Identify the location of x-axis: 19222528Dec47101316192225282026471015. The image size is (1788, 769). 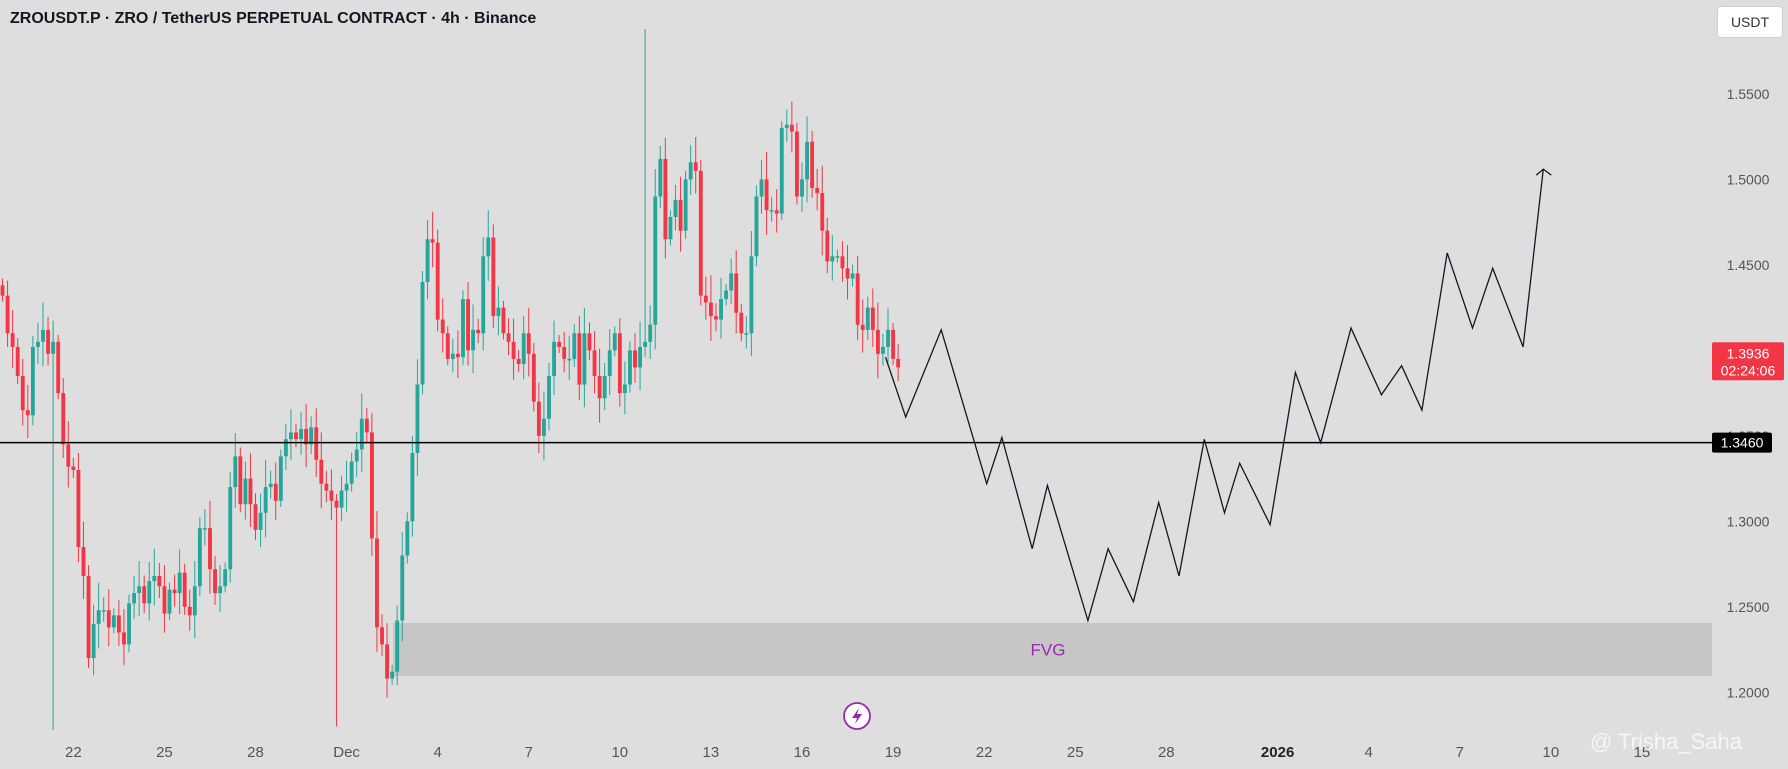
(825, 752).